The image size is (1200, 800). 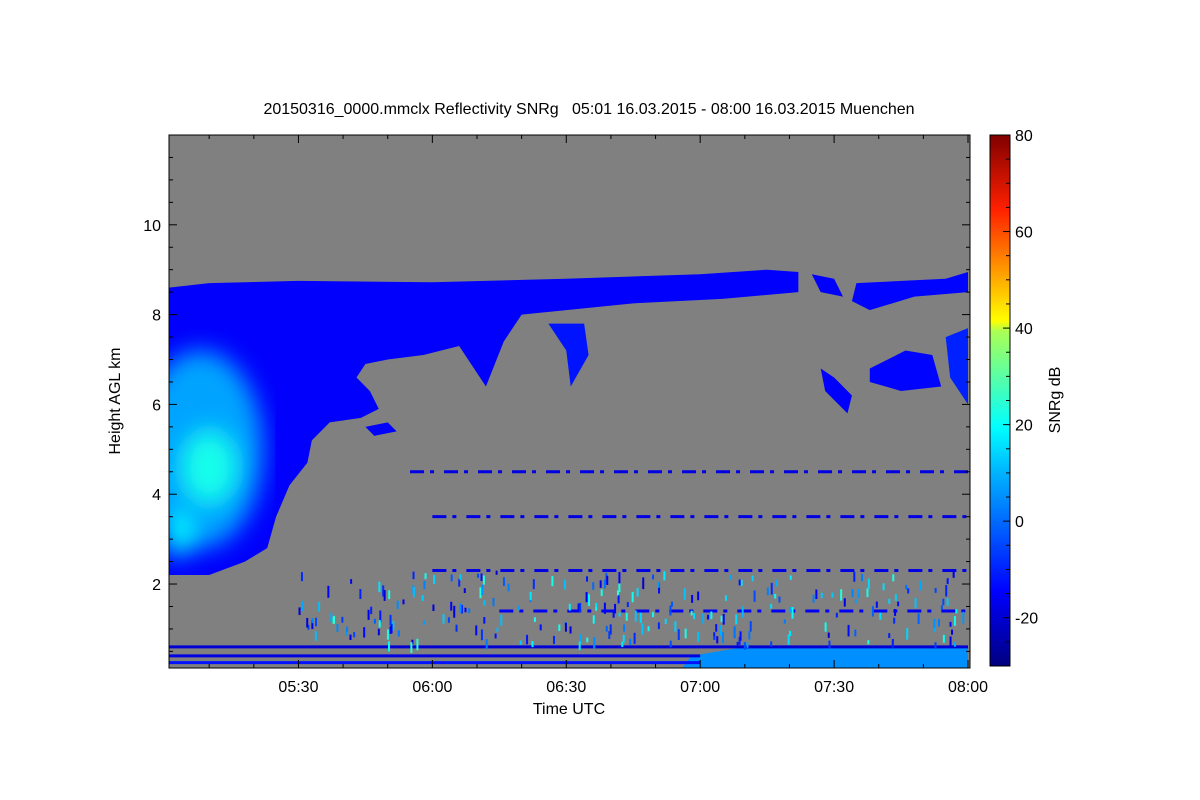 What do you see at coordinates (566, 687) in the screenshot?
I see `x-tick-label: 06:30` at bounding box center [566, 687].